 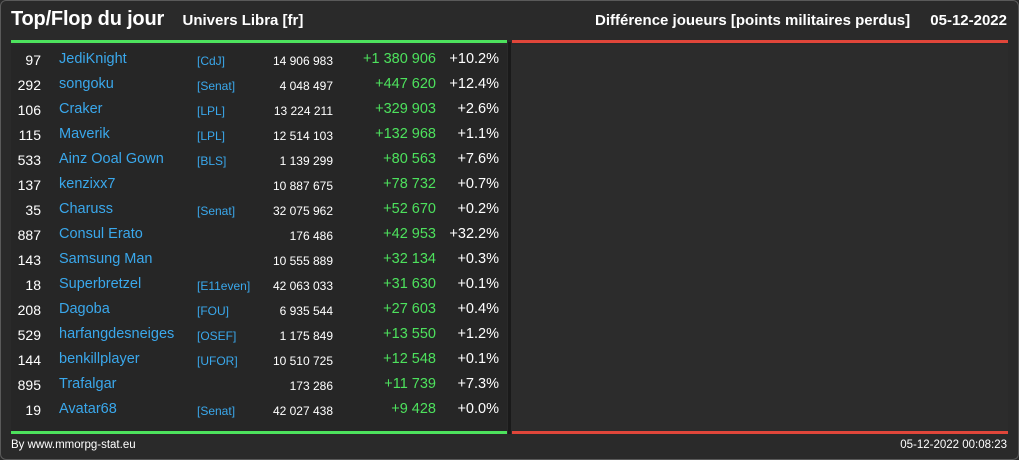 What do you see at coordinates (474, 84) in the screenshot?
I see `percent-change: +12.4%` at bounding box center [474, 84].